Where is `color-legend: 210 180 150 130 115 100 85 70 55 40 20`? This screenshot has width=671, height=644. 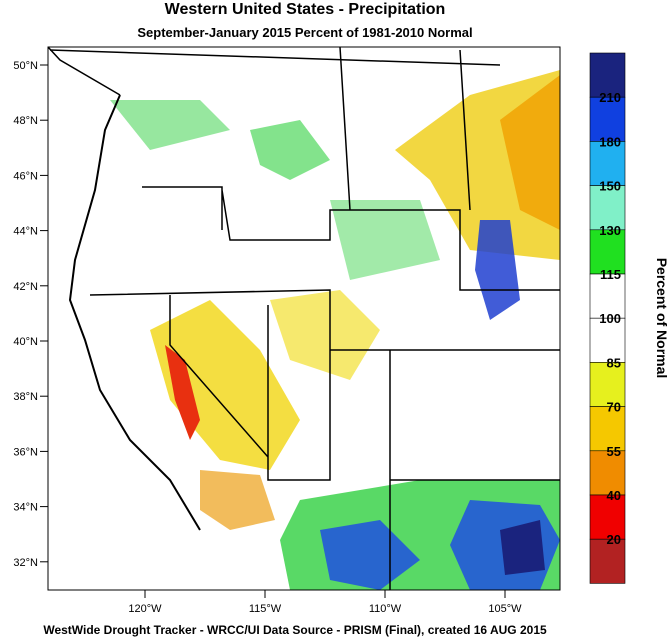 color-legend: 210 180 150 130 115 100 85 70 55 40 20 is located at coordinates (607, 318).